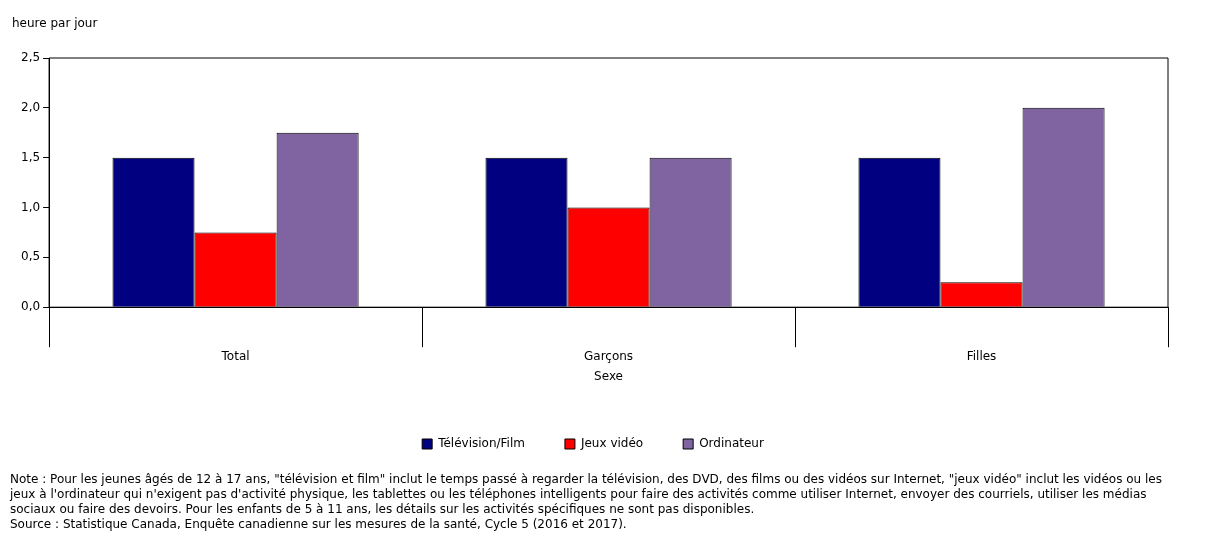  Describe the element at coordinates (611, 443) in the screenshot. I see `legend-label: Jeux vidéo` at that location.